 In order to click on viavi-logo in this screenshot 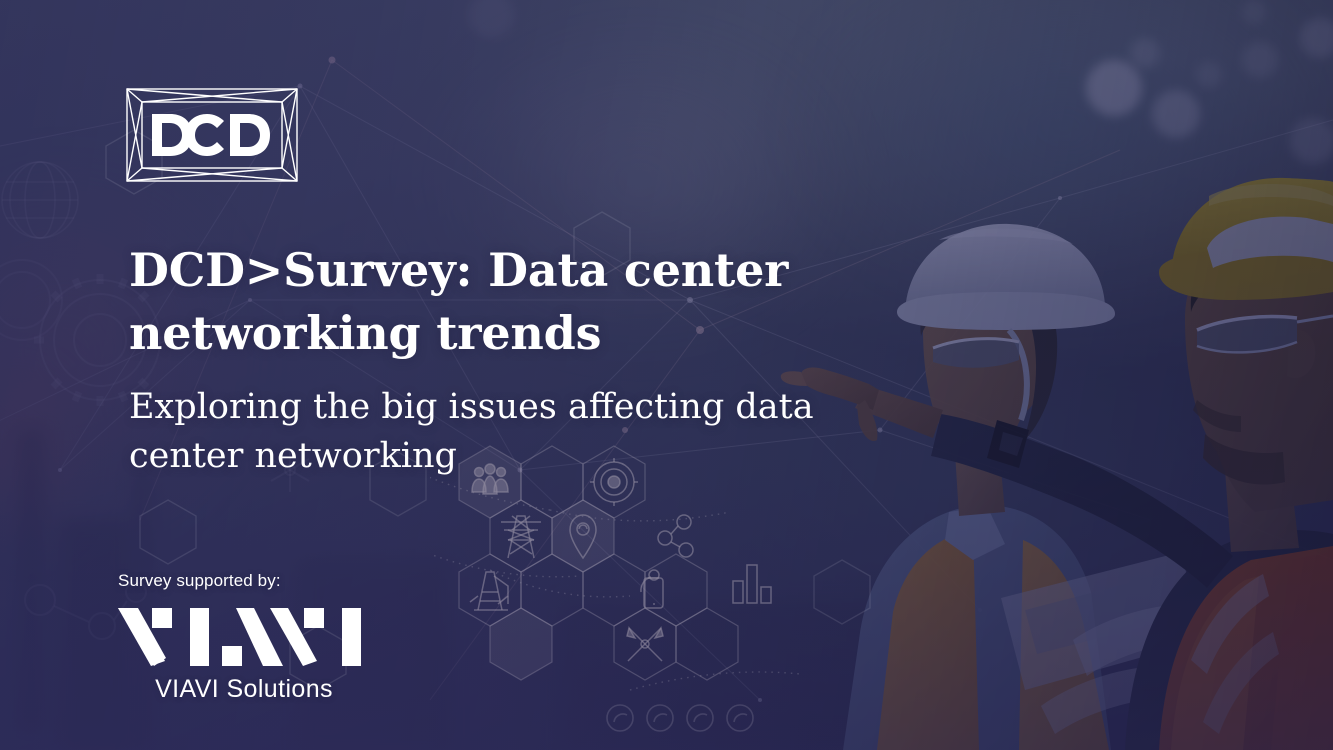, I will do `click(244, 635)`.